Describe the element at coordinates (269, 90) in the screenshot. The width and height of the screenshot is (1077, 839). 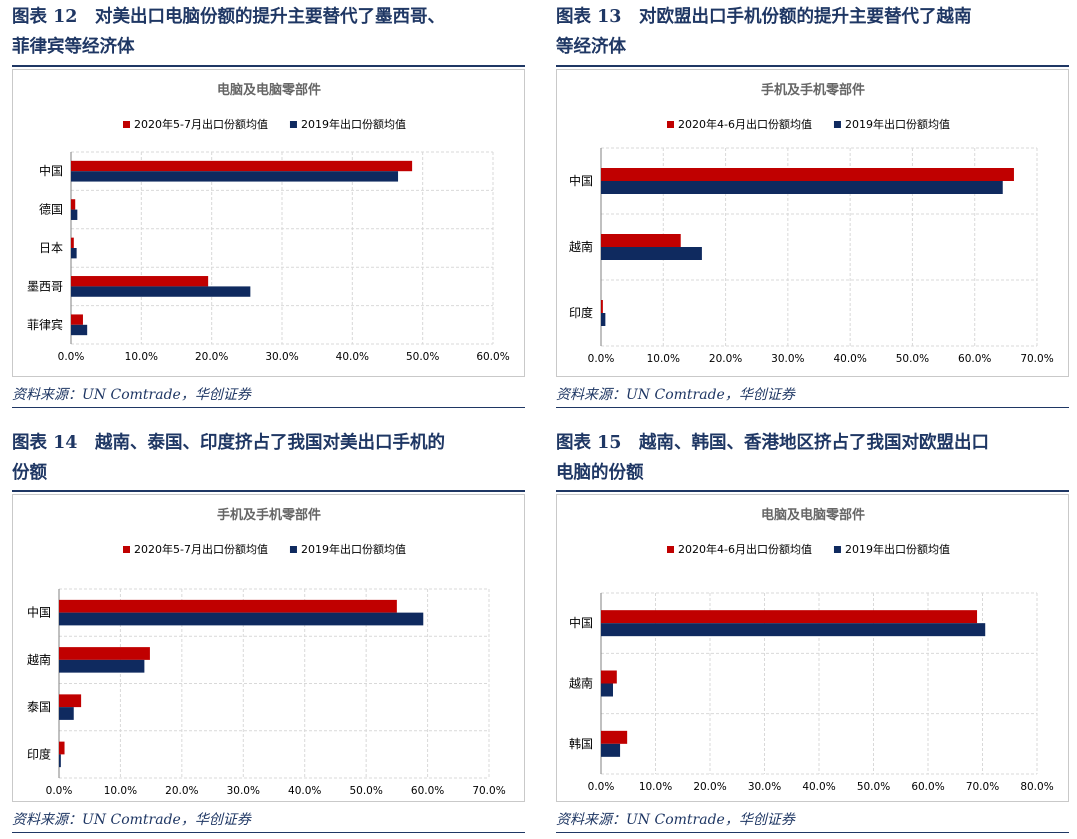
I see `chart-title: 电脑及电脑零部件` at that location.